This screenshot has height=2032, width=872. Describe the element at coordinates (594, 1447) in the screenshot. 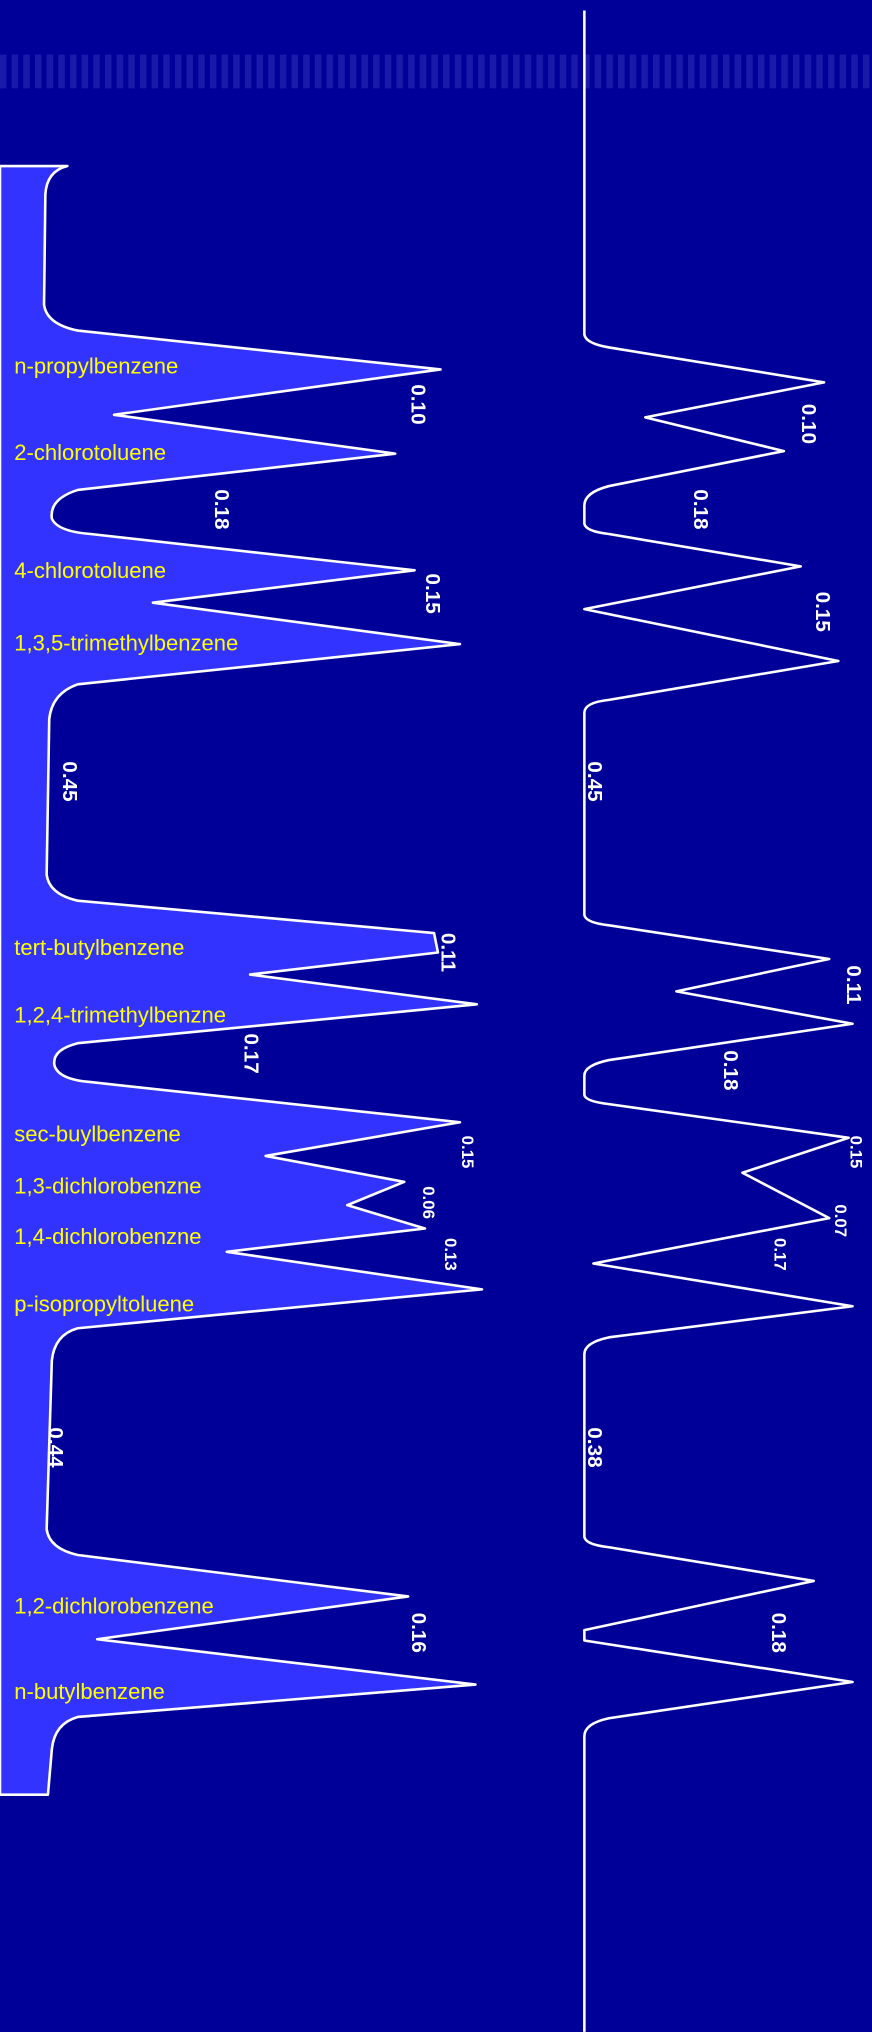

I see `value-label: 0.38` at that location.